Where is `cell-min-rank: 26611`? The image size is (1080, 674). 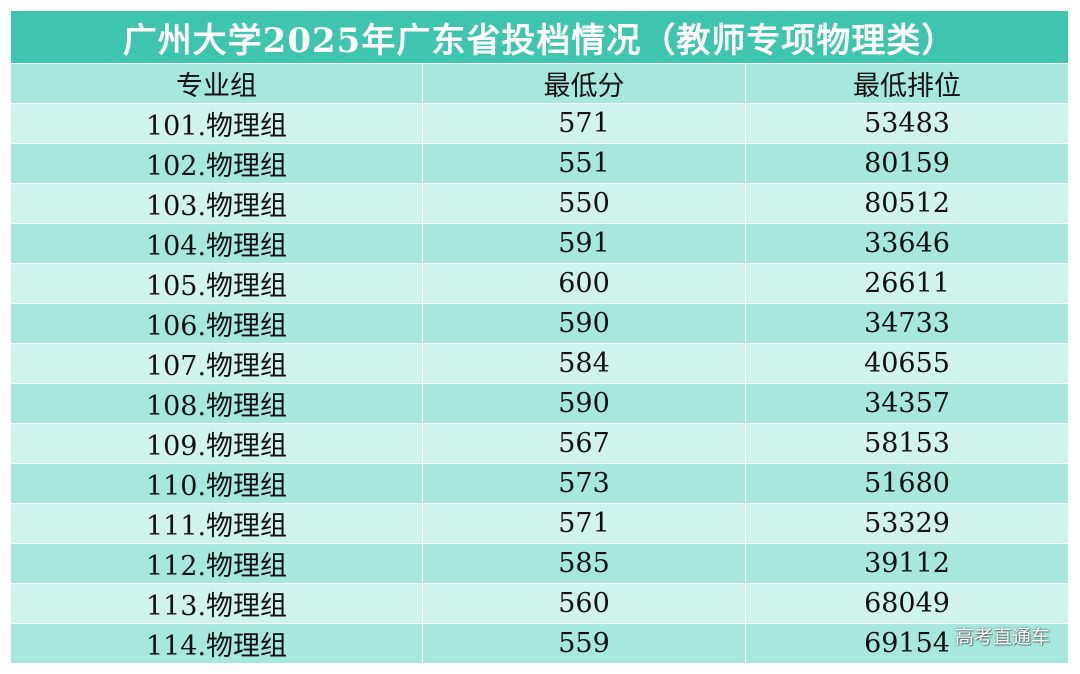
cell-min-rank: 26611 is located at coordinates (907, 283).